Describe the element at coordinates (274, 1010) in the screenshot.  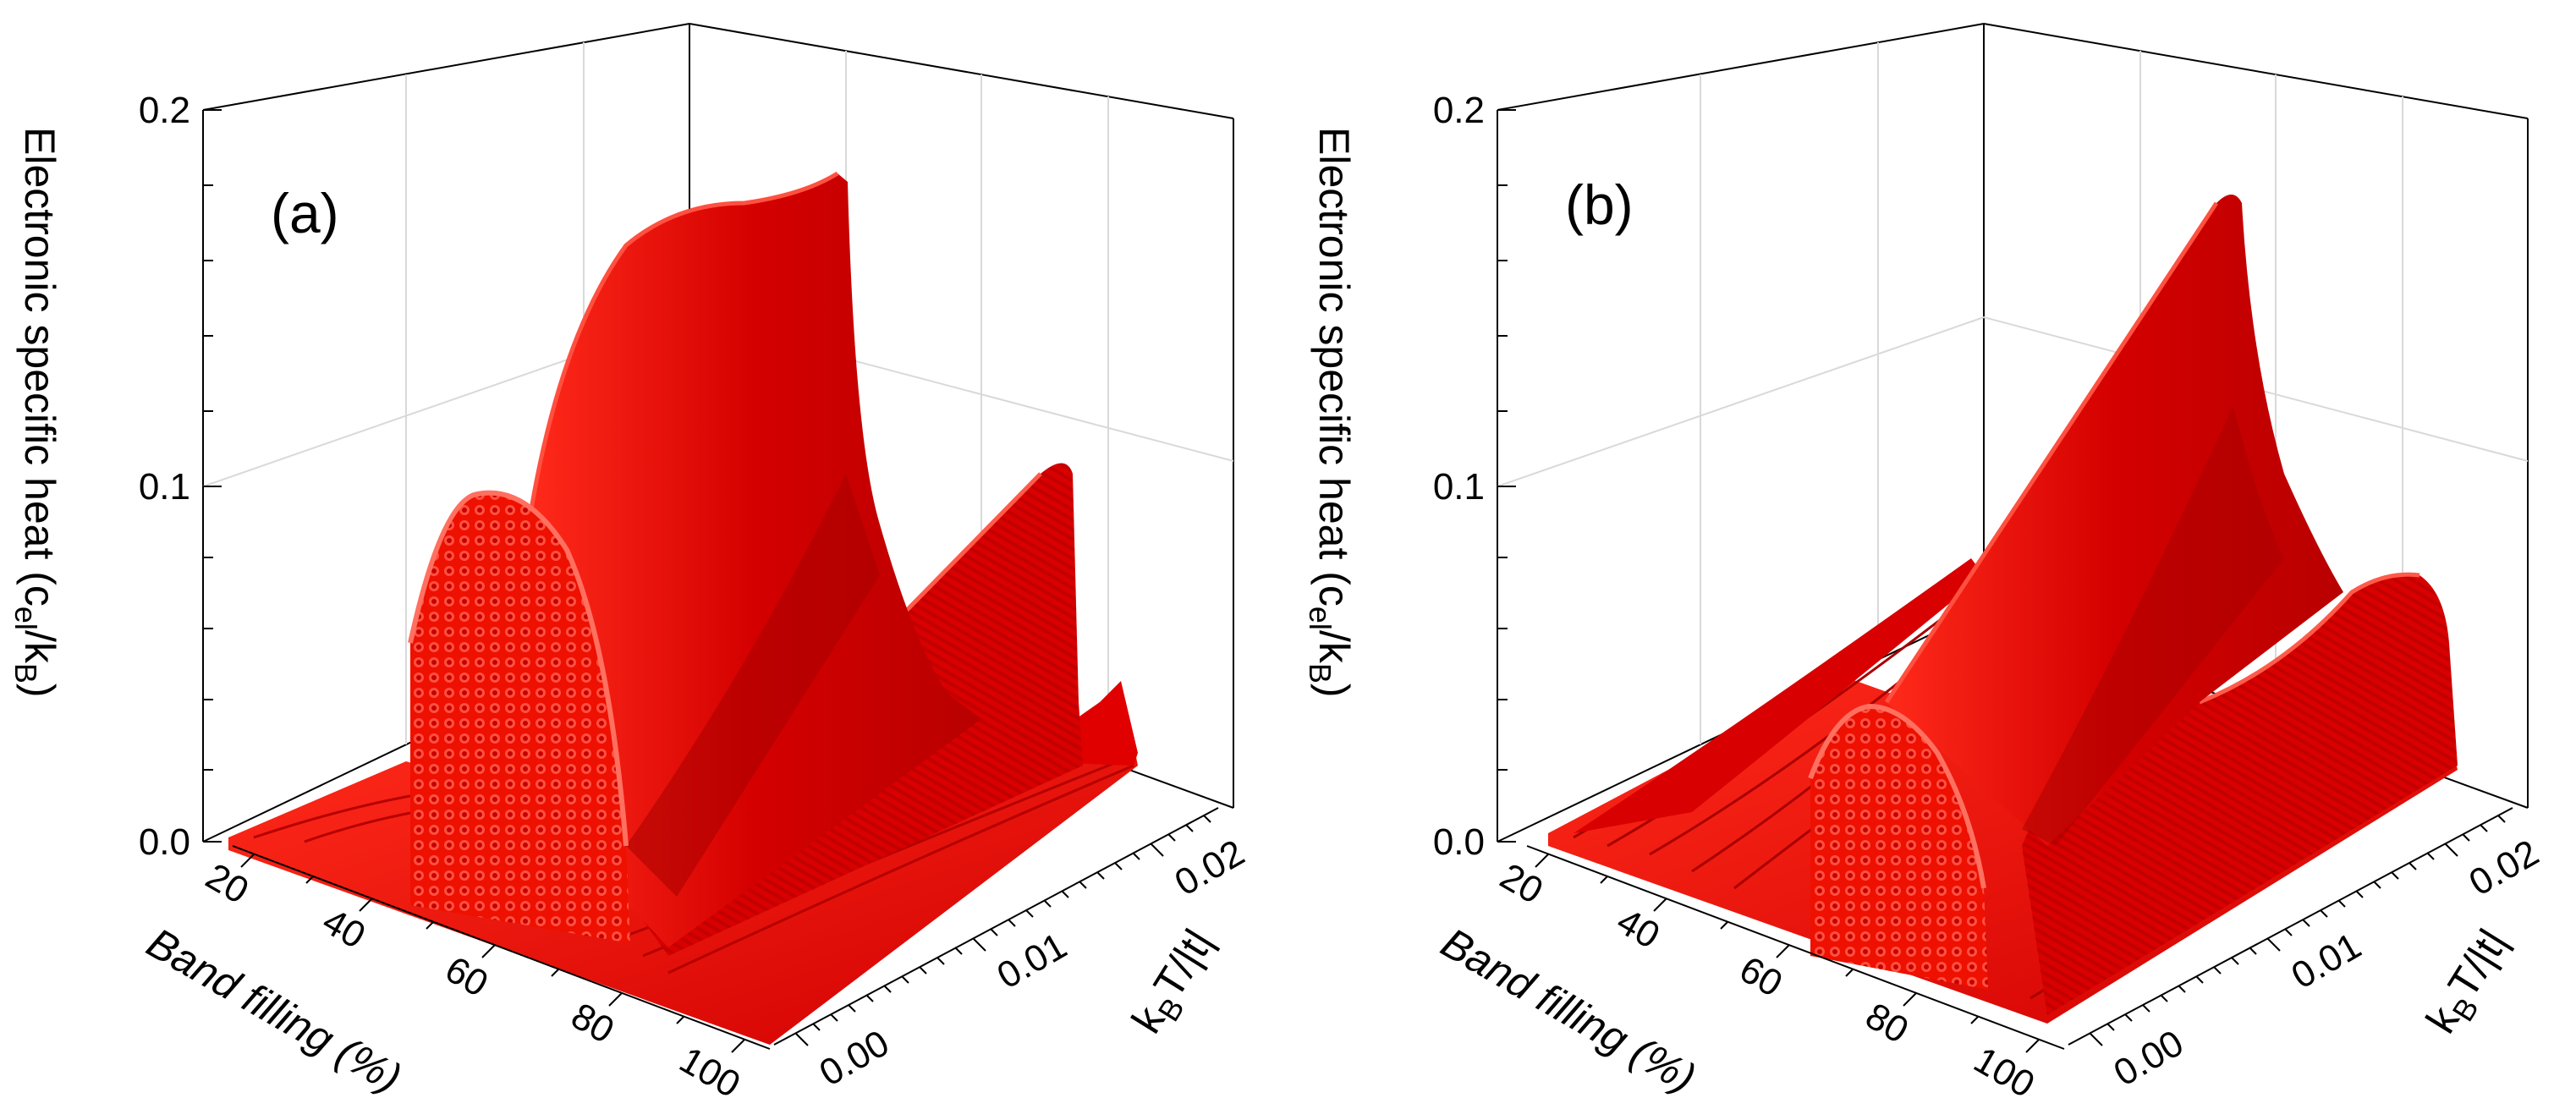
I see `panel-a-x-axis-title: Band filling (%)` at that location.